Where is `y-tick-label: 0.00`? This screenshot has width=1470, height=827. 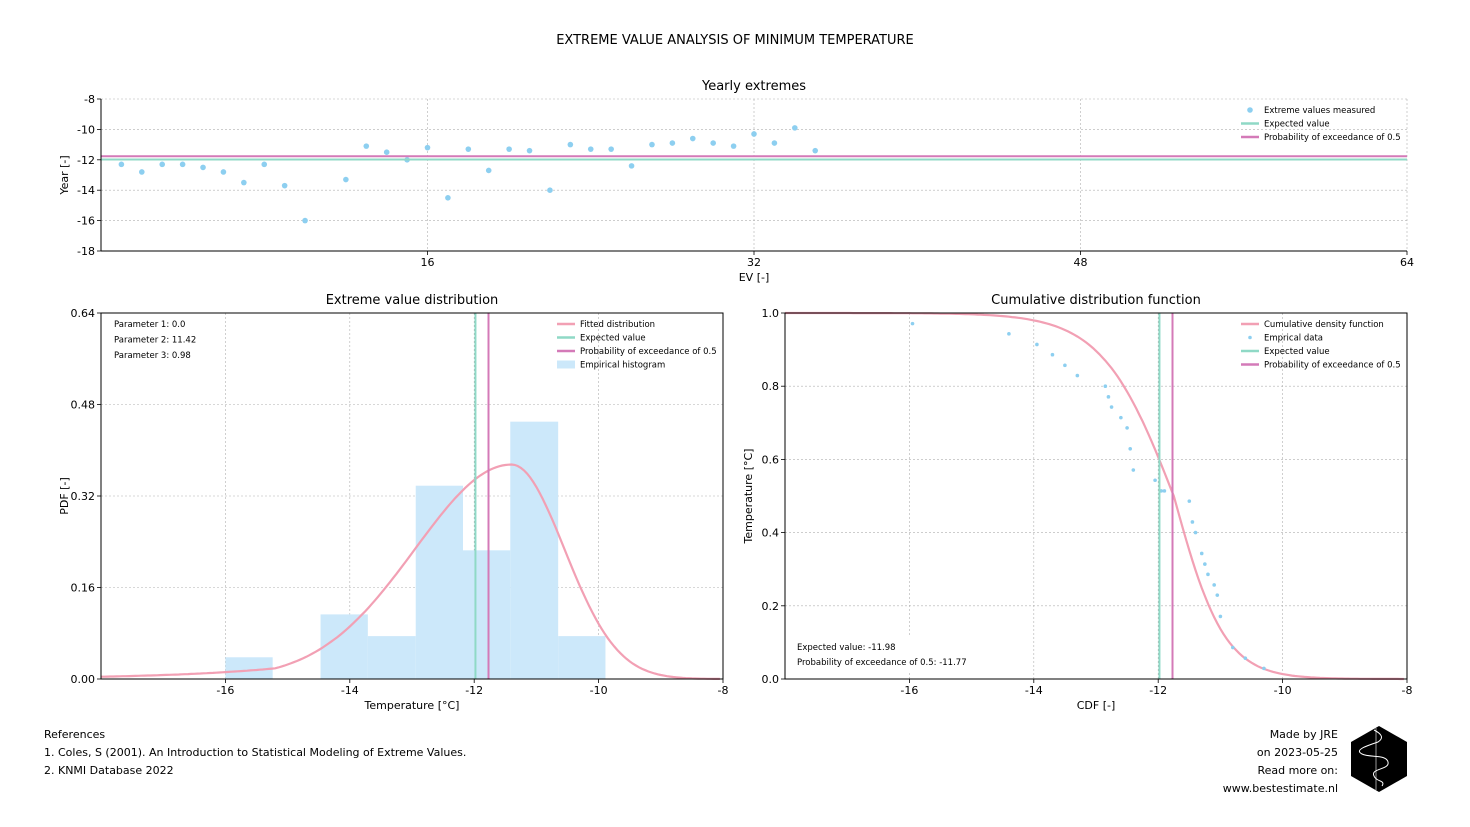
y-tick-label: 0.00 is located at coordinates (83, 679).